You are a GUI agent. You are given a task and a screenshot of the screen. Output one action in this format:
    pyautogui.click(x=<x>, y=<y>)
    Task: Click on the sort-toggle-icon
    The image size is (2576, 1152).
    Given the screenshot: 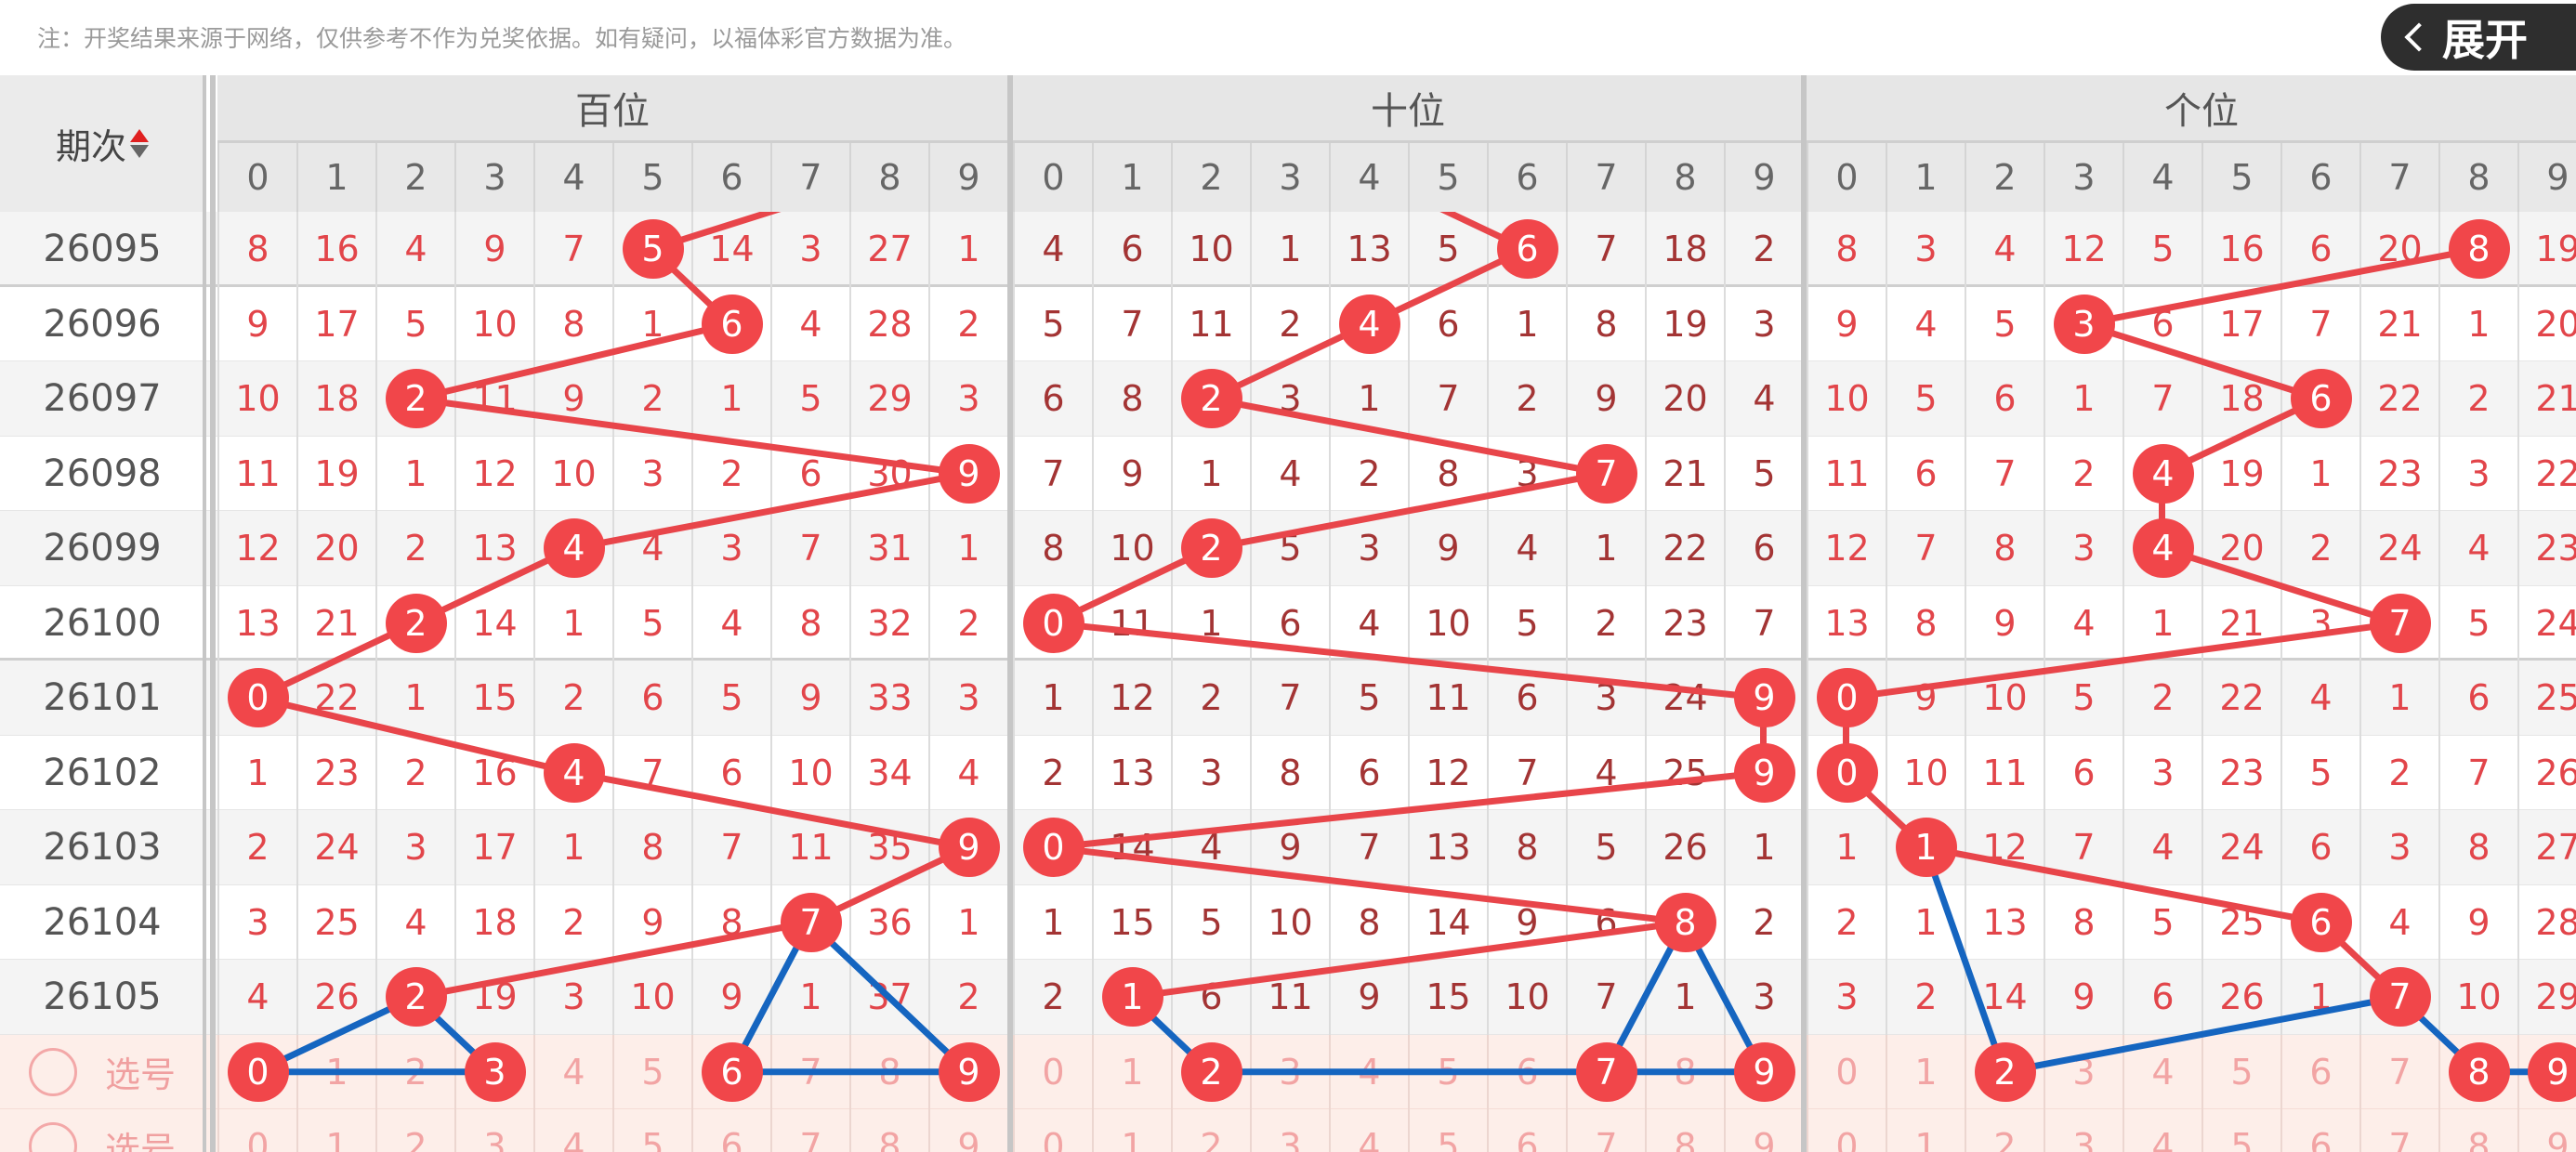 What is the action you would take?
    pyautogui.click(x=139, y=143)
    